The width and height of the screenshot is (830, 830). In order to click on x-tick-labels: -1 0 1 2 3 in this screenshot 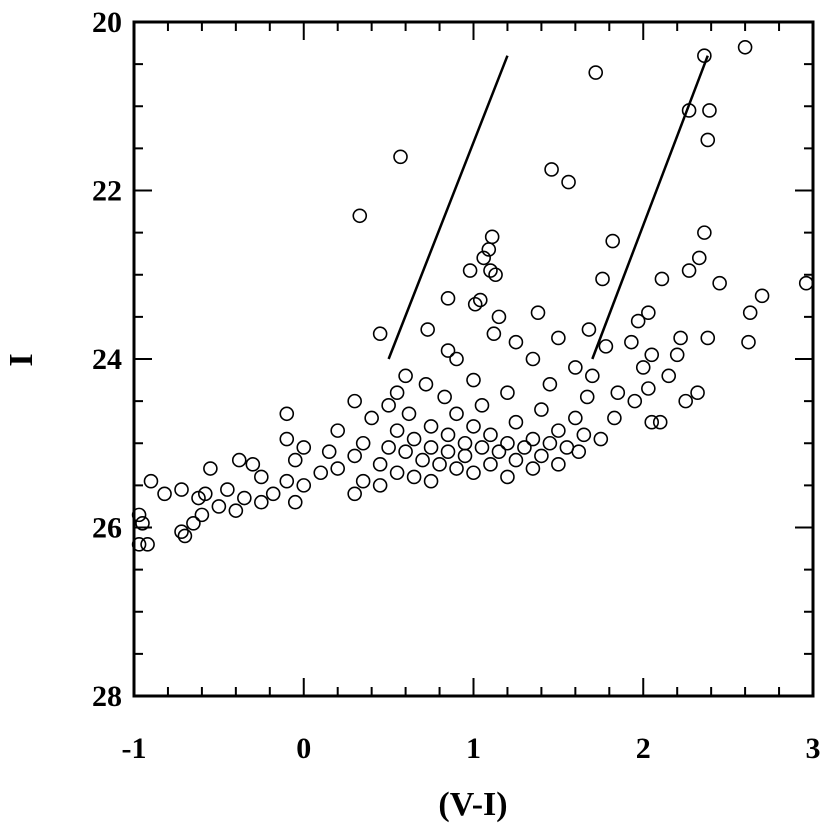, I will do `click(471, 748)`.